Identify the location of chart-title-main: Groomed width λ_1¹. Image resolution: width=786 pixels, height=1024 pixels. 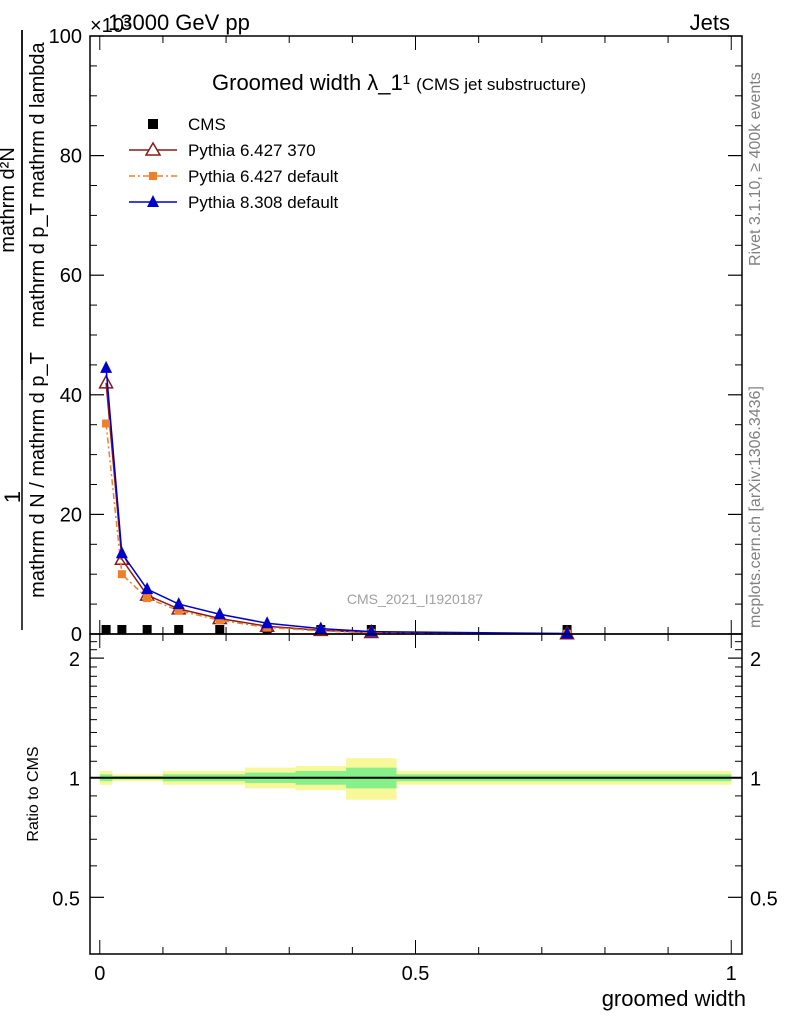
(311, 82).